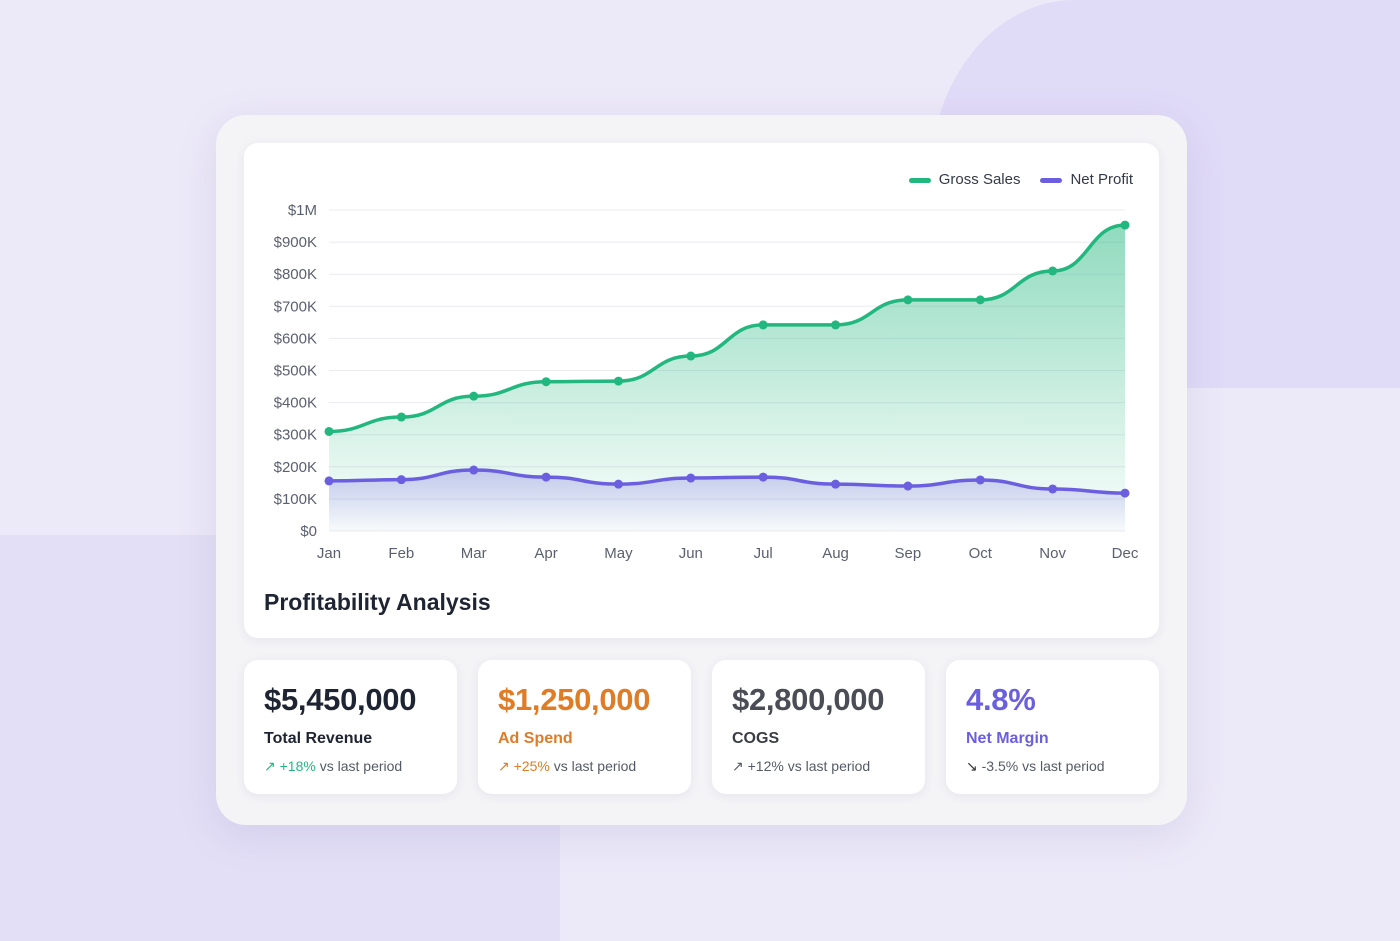 The image size is (1400, 941). I want to click on x-tick-label: Mar, so click(474, 553).